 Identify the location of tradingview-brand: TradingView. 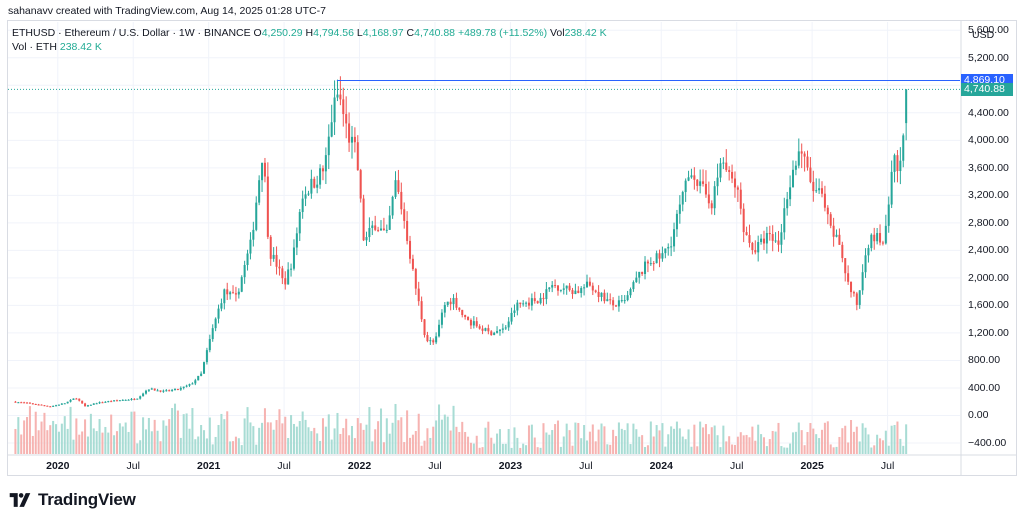
(72, 500).